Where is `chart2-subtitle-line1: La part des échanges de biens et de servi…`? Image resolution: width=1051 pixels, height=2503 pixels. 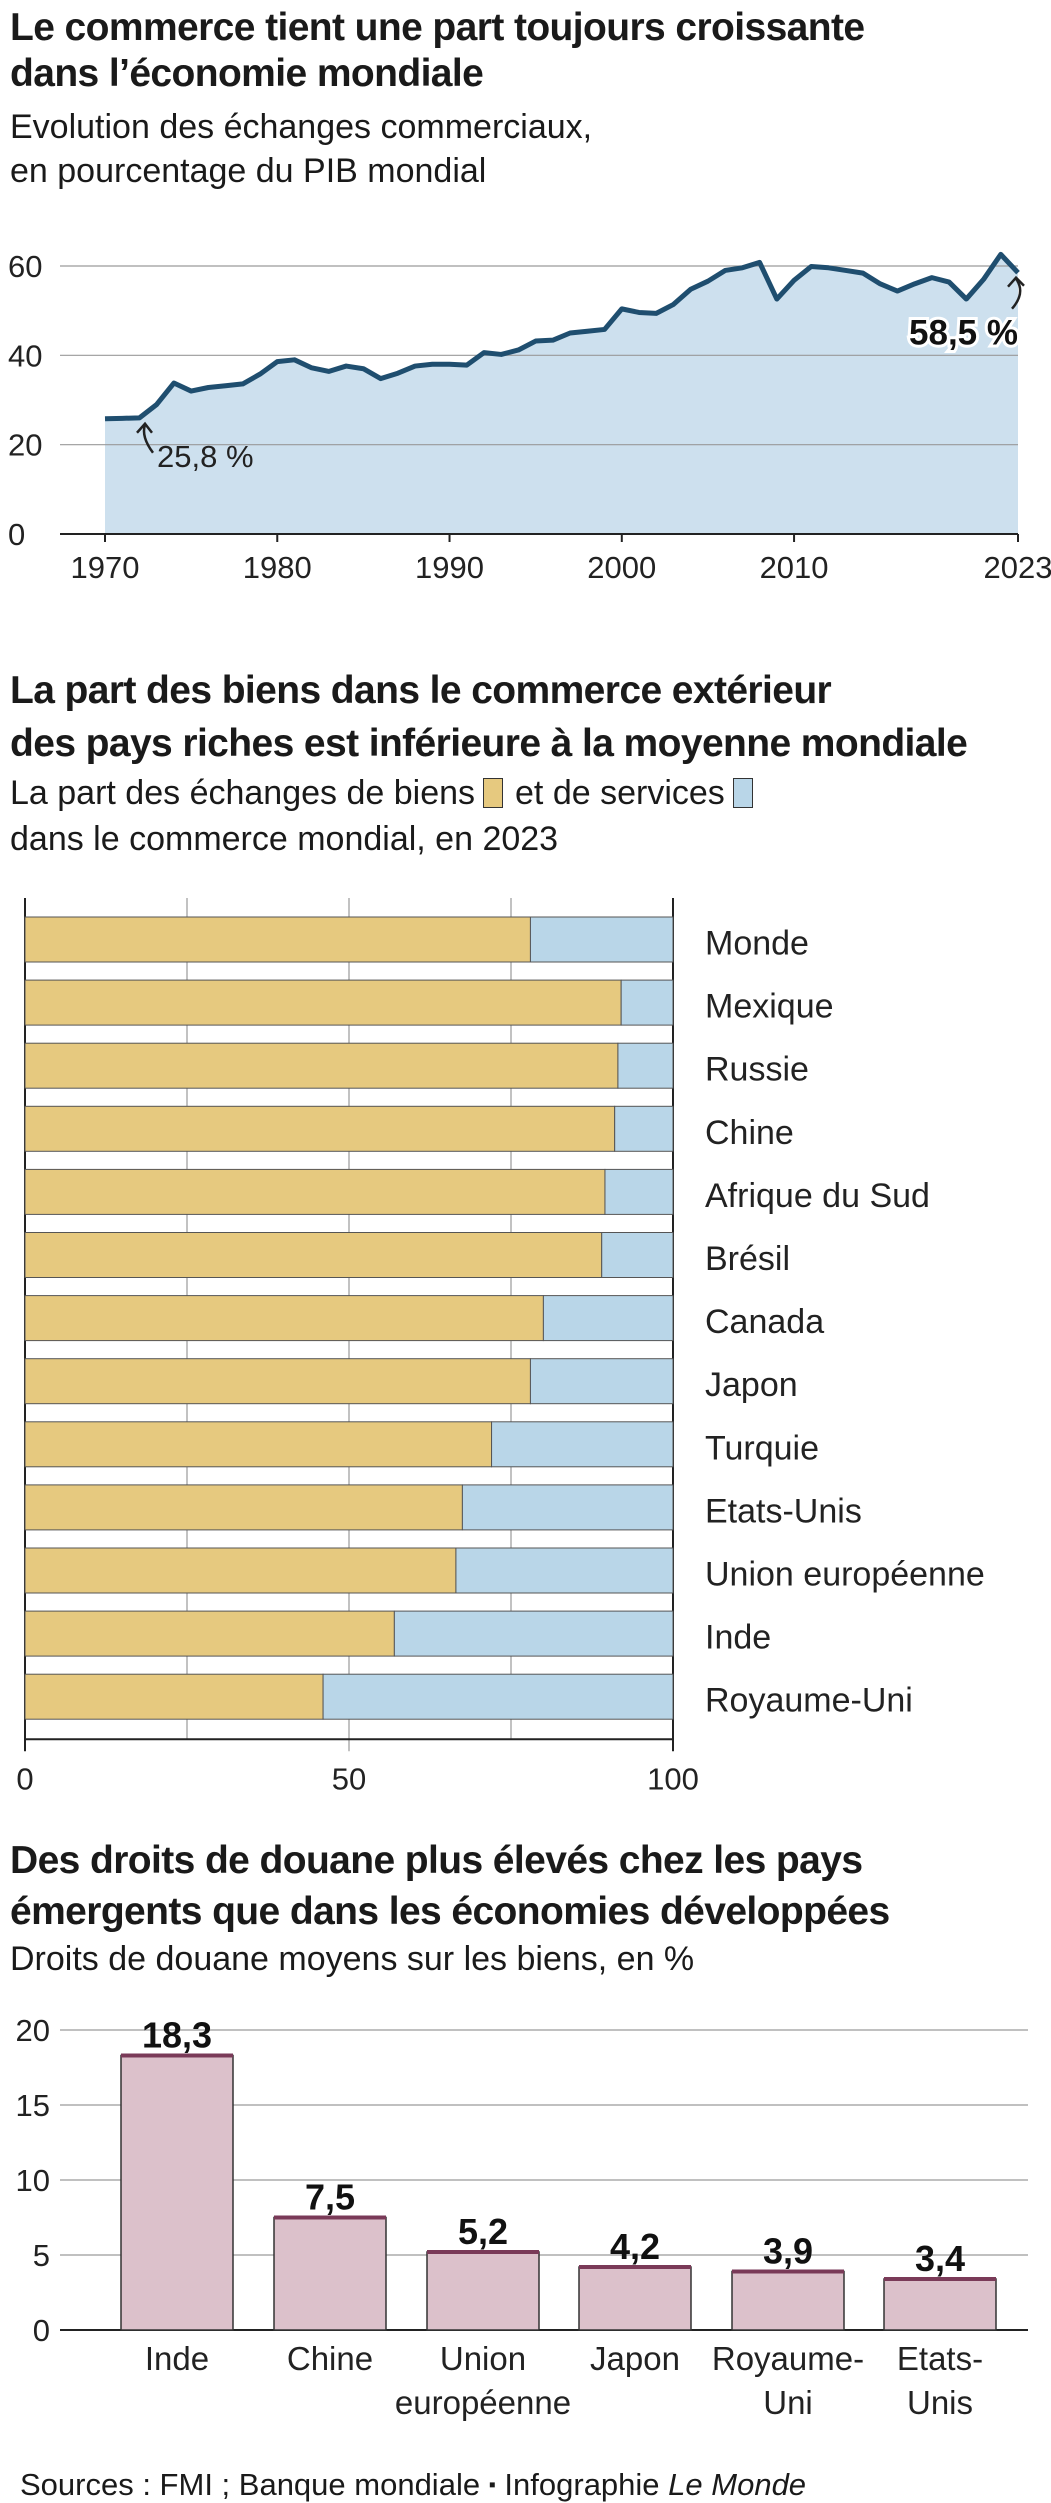
chart2-subtitle-line1: La part des échanges de biens et de servi… is located at coordinates (381, 793).